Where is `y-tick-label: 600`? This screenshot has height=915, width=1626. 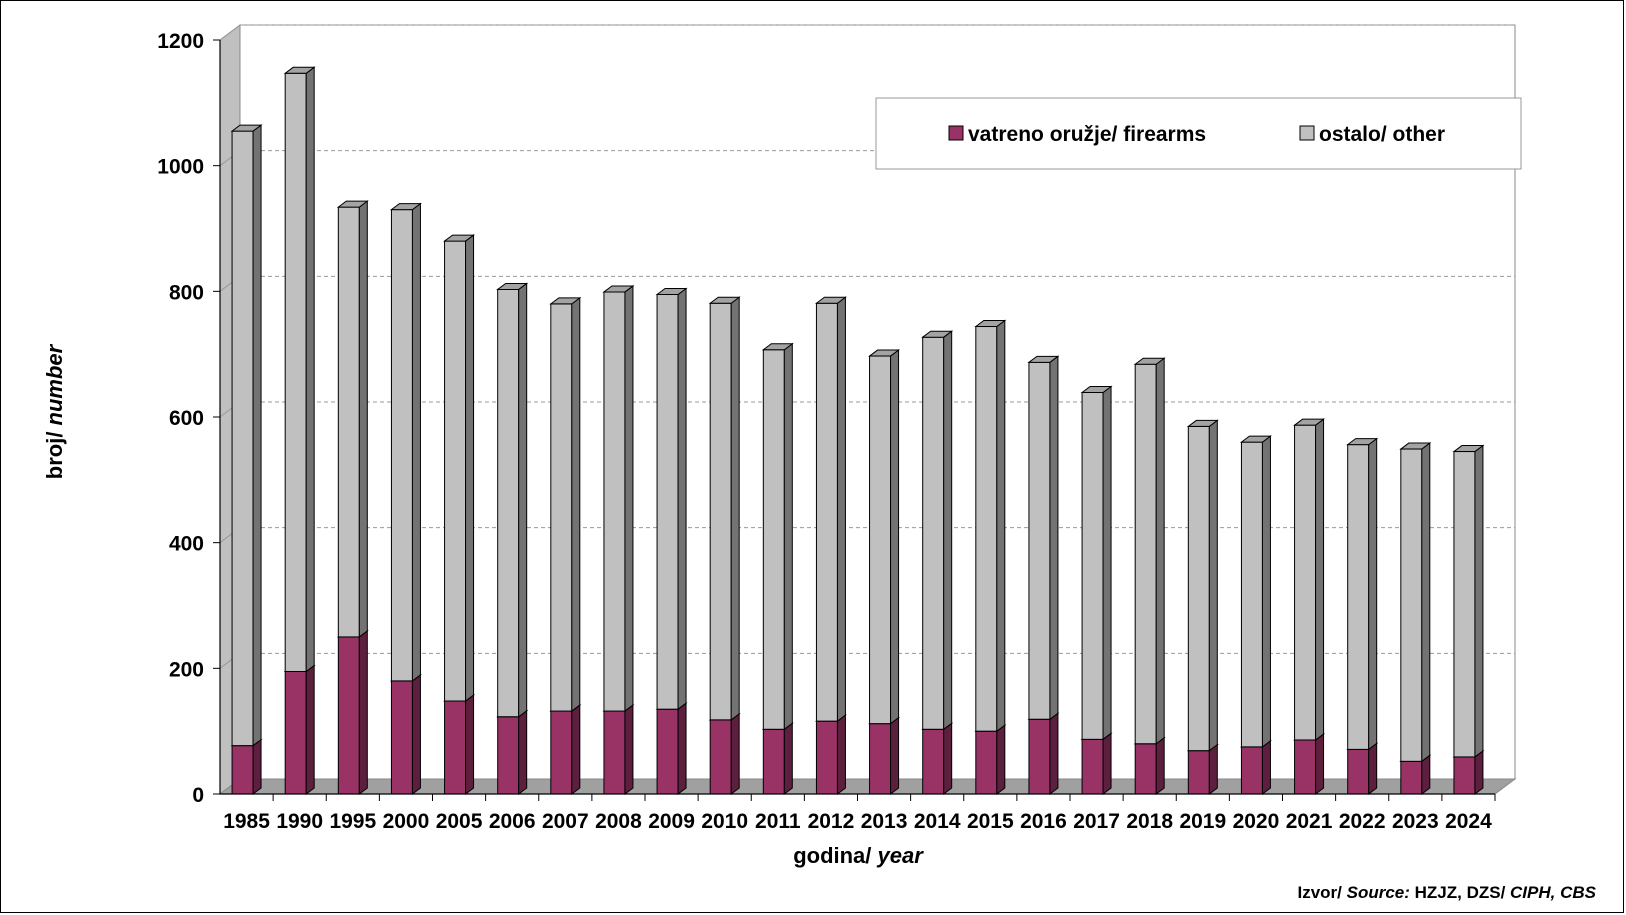 y-tick-label: 600 is located at coordinates (186, 418).